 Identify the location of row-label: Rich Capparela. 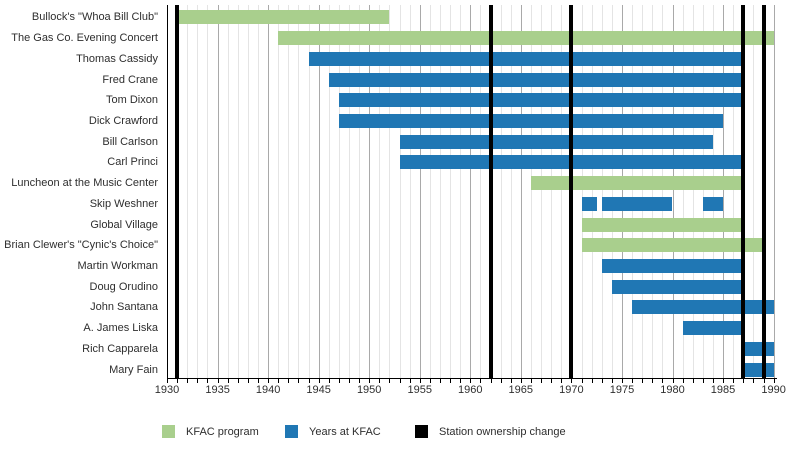
(120, 348).